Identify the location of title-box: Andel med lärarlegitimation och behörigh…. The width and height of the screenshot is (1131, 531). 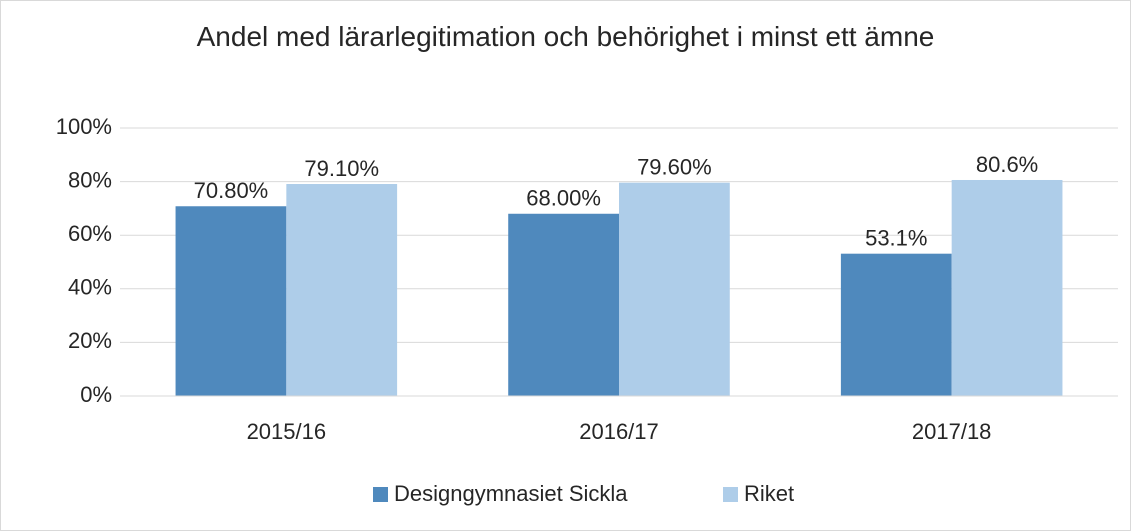
(565, 37).